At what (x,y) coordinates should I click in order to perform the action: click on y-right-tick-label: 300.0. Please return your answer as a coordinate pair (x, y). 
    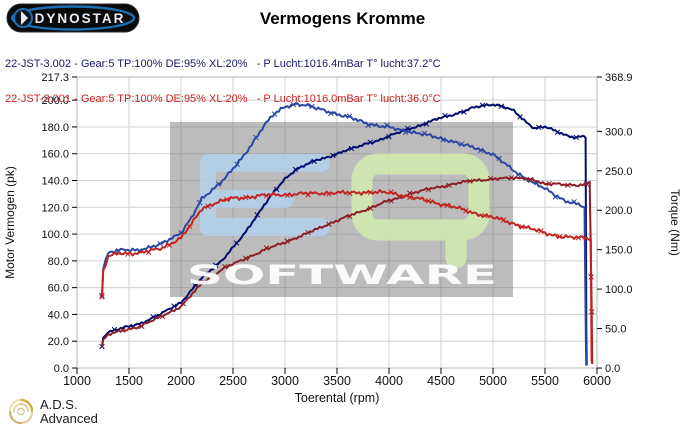
    Looking at the image, I should click on (619, 132).